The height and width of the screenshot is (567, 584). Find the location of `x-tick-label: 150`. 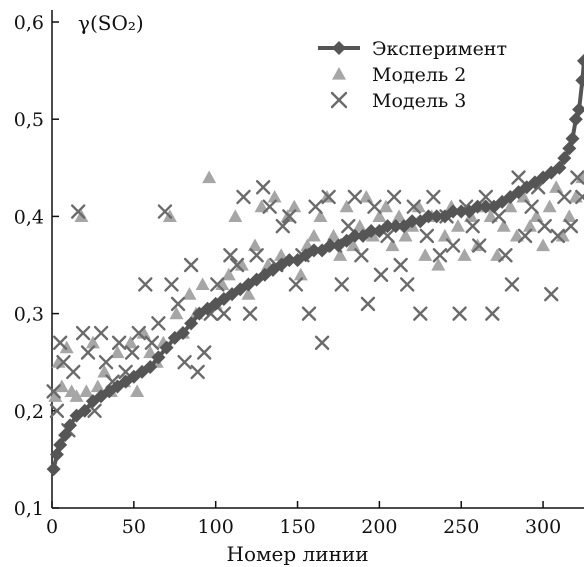

x-tick-label: 150 is located at coordinates (297, 527).